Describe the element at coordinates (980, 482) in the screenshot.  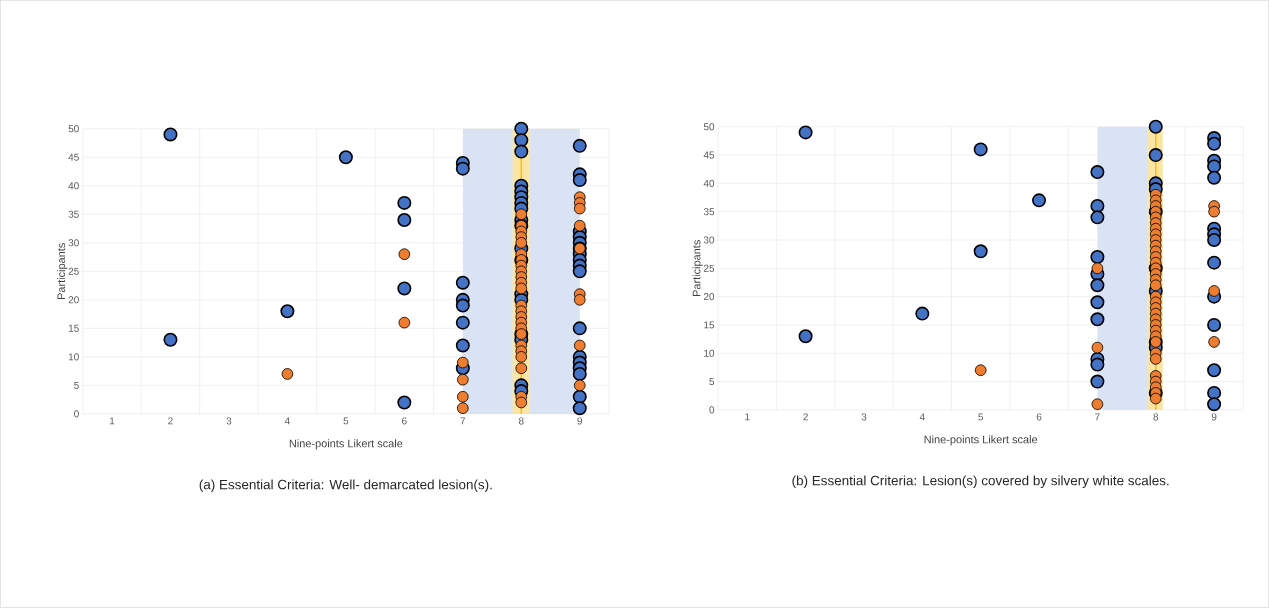
I see `text: (b) Essential Criteria: Lesion(s) covered by silvery white scales.` at that location.